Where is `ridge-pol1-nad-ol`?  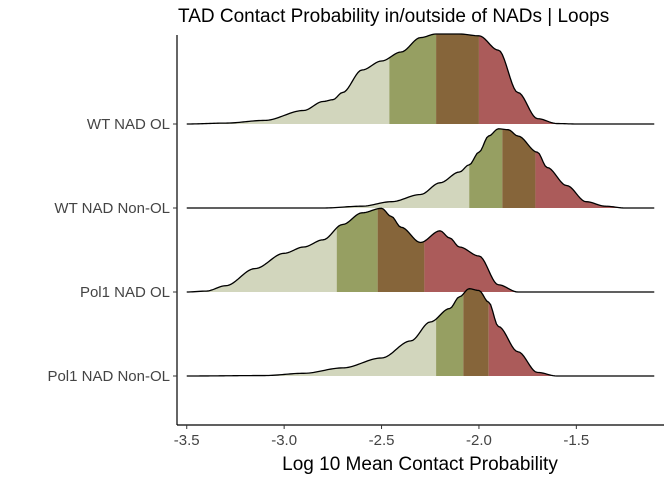
ridge-pol1-nad-ol is located at coordinates (420, 250).